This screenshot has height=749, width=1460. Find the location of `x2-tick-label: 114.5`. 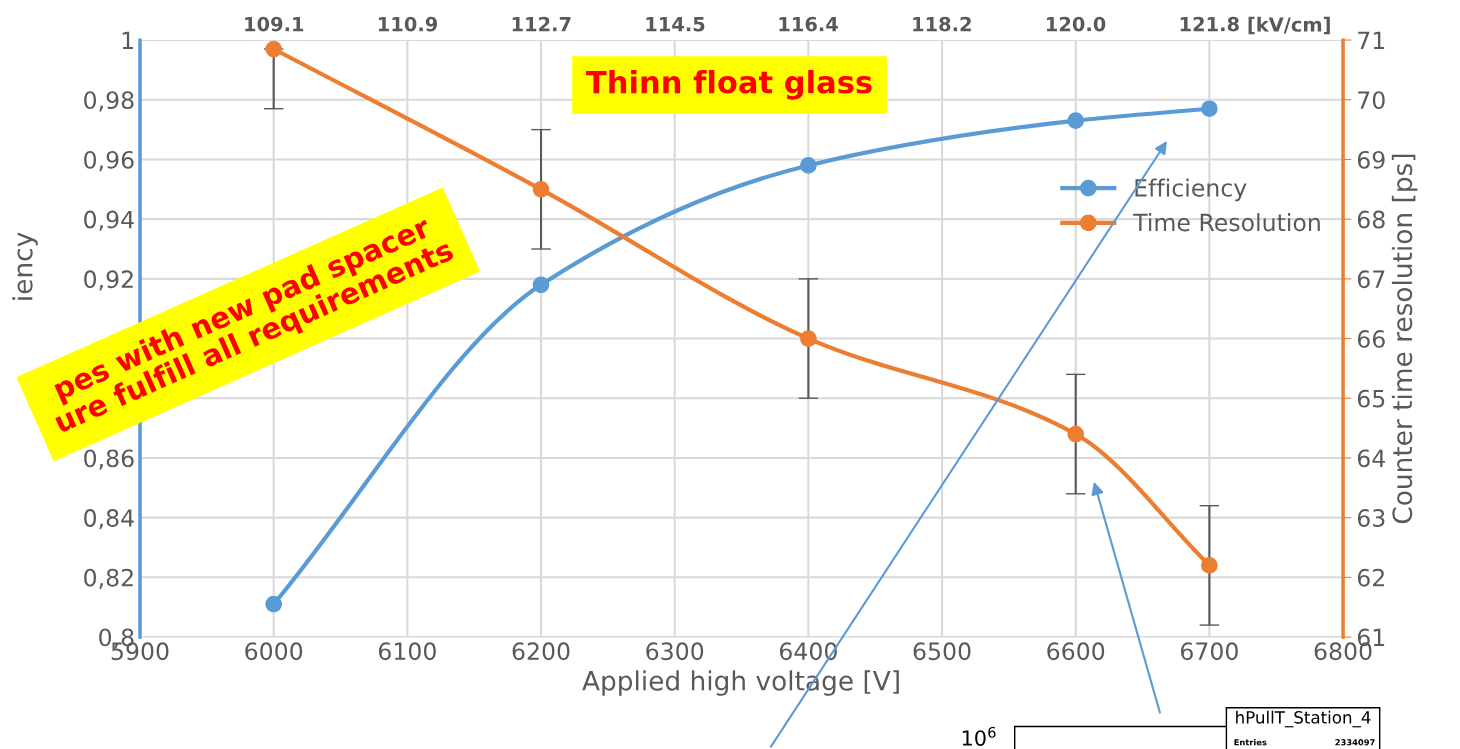

x2-tick-label: 114.5 is located at coordinates (675, 24).